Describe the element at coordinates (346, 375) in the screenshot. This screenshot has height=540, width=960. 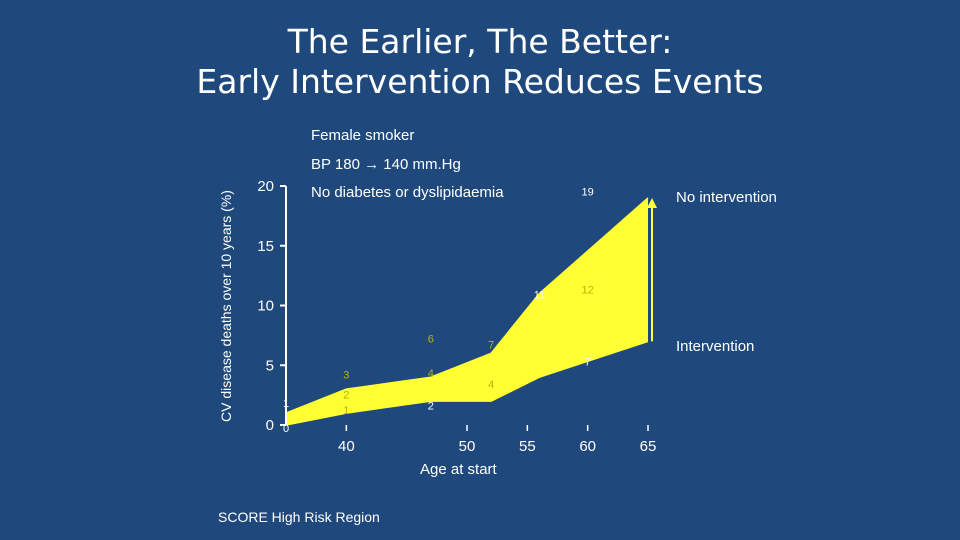
I see `data-label: 3` at that location.